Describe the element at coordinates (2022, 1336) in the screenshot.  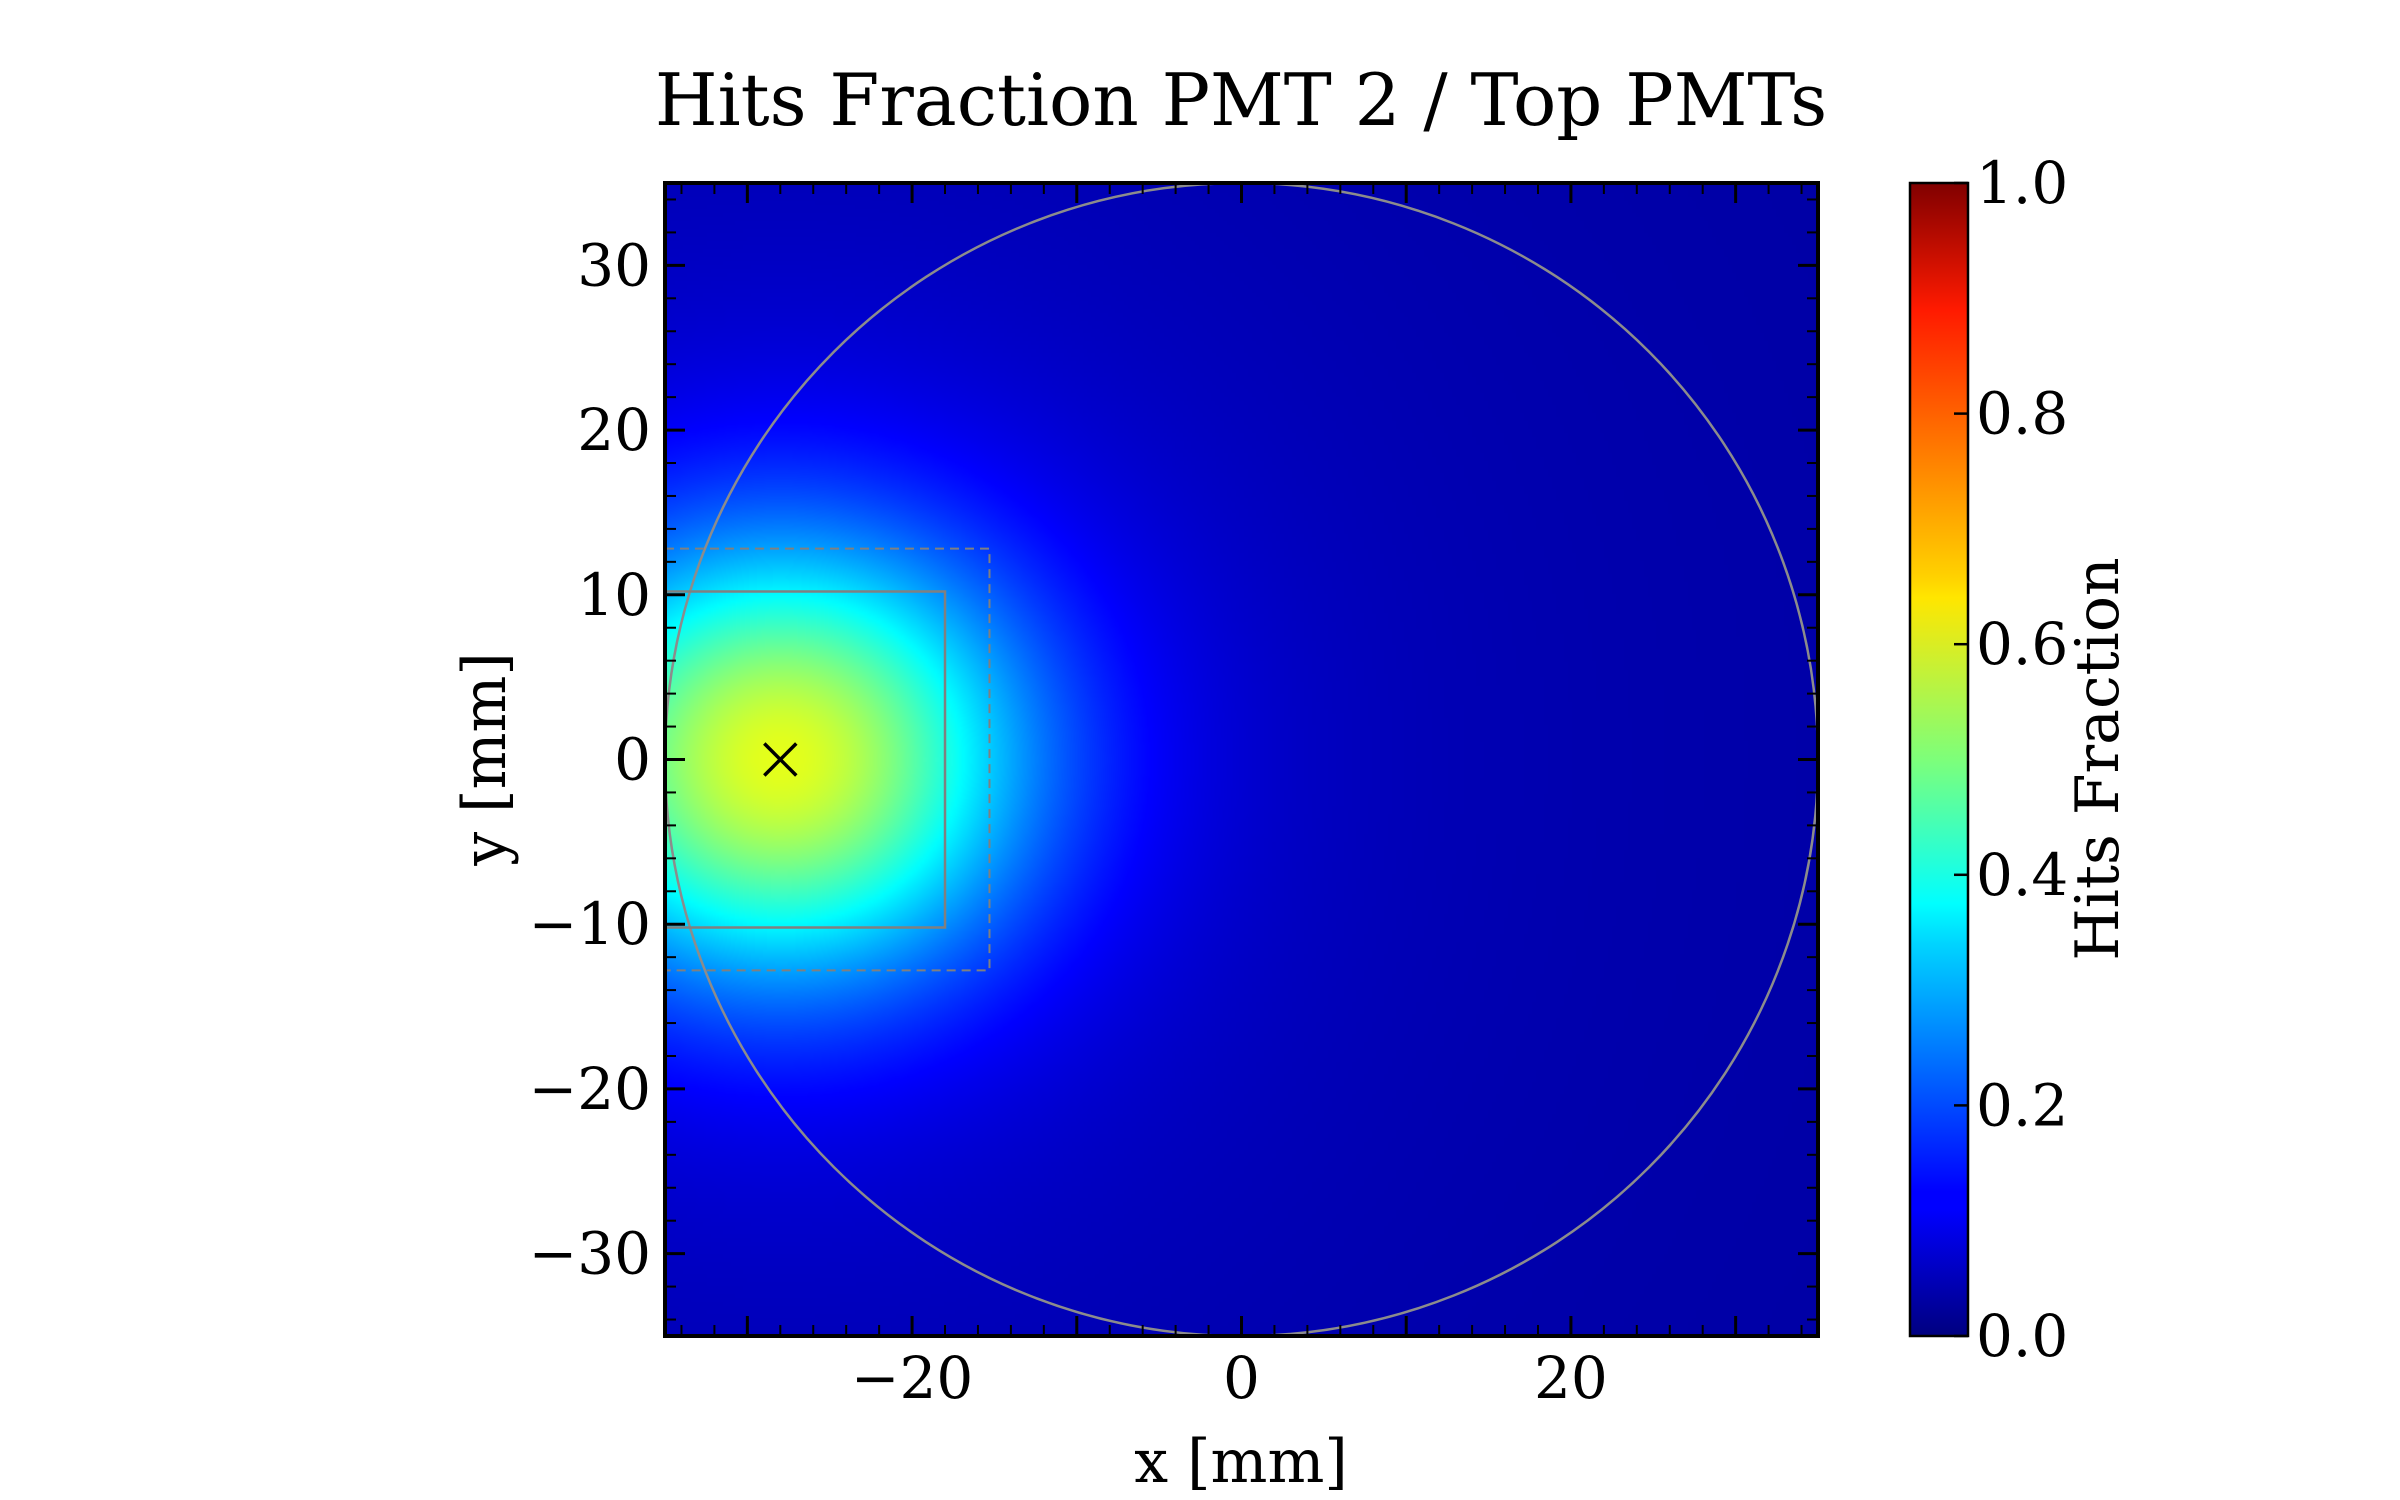
I see `colorbar-tick-label: 0.0` at that location.